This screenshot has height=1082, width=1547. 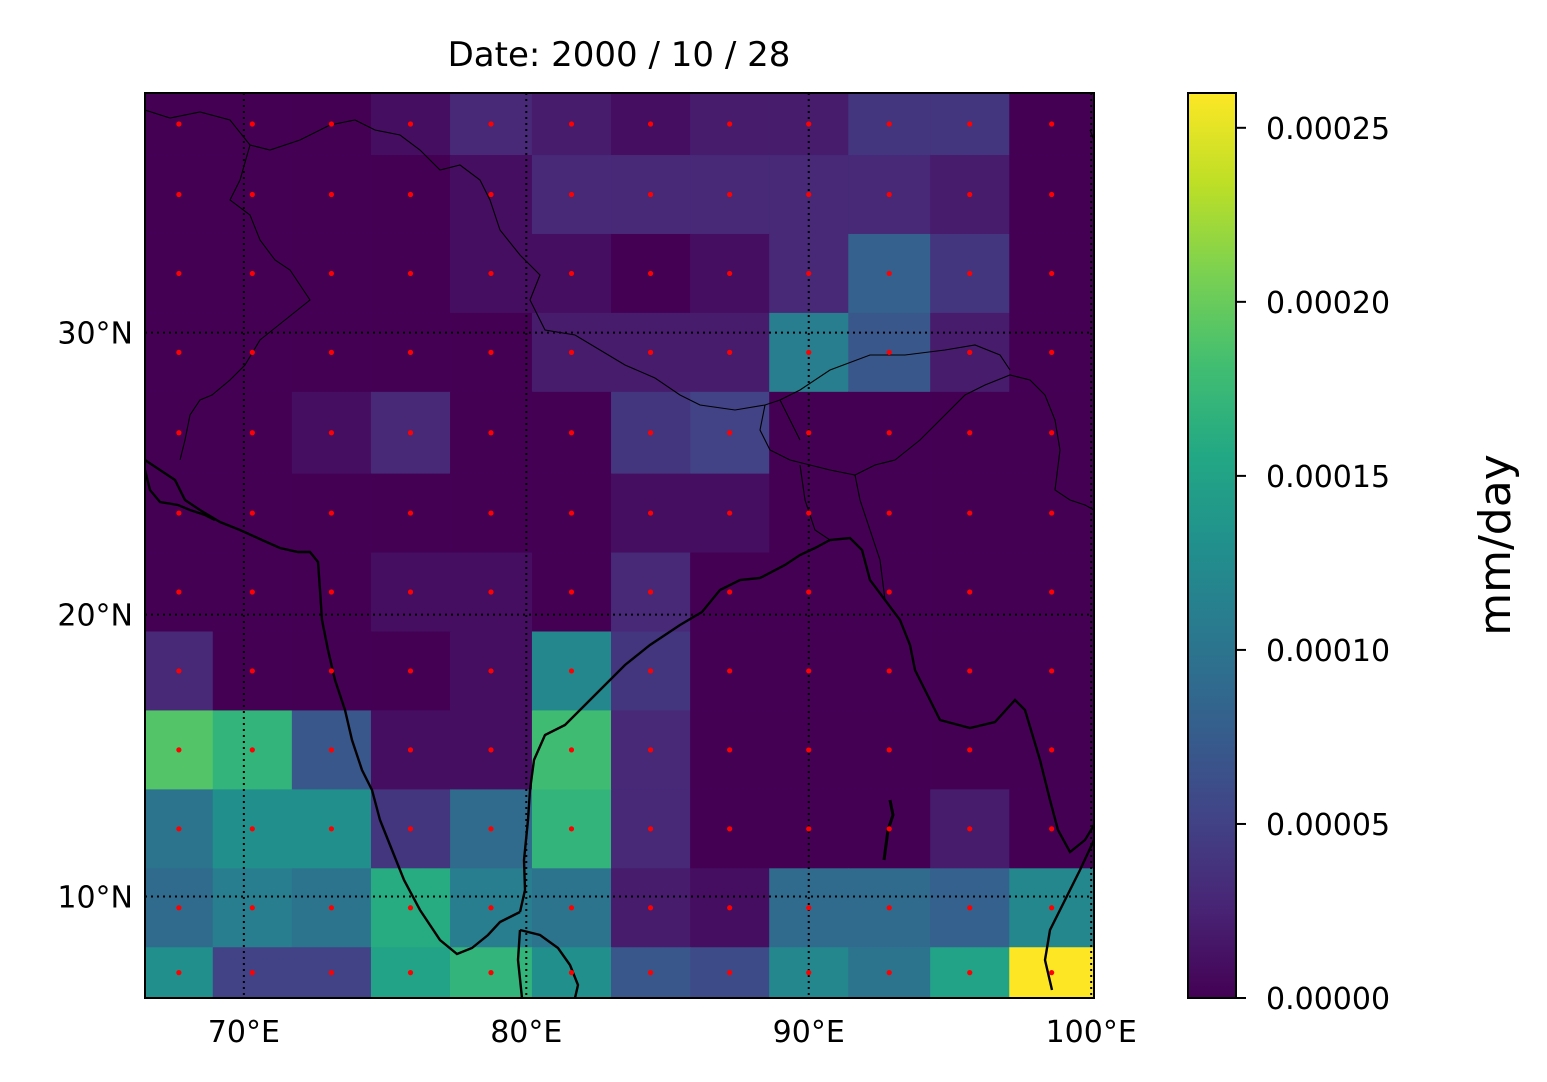 I want to click on malay-coast, so click(x=1068, y=915).